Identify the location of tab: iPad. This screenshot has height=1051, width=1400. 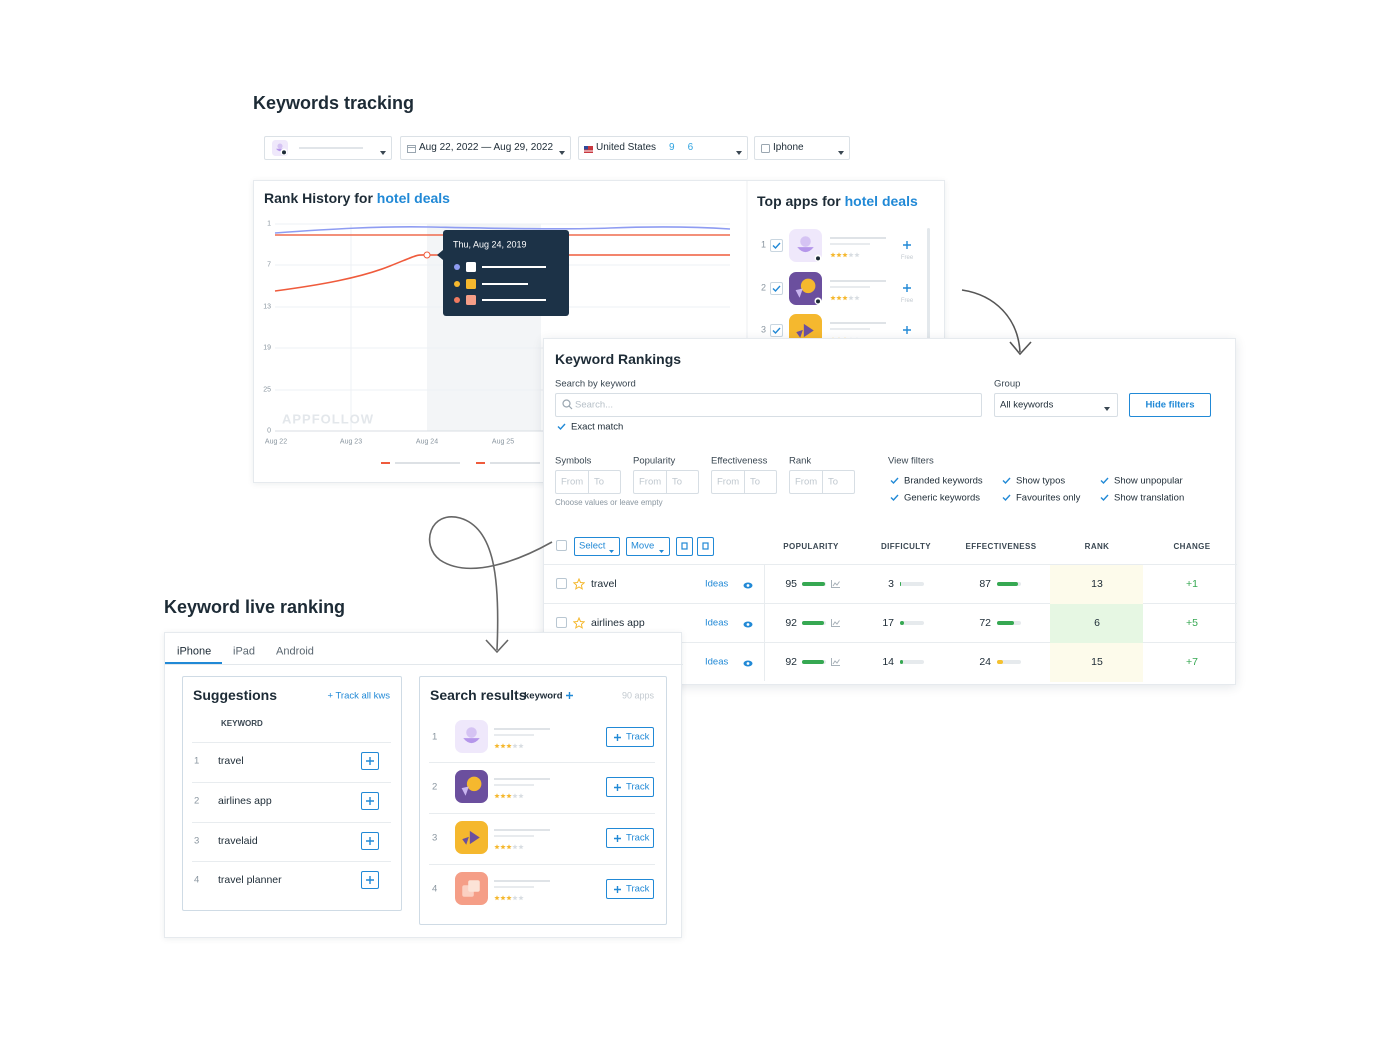
(244, 651).